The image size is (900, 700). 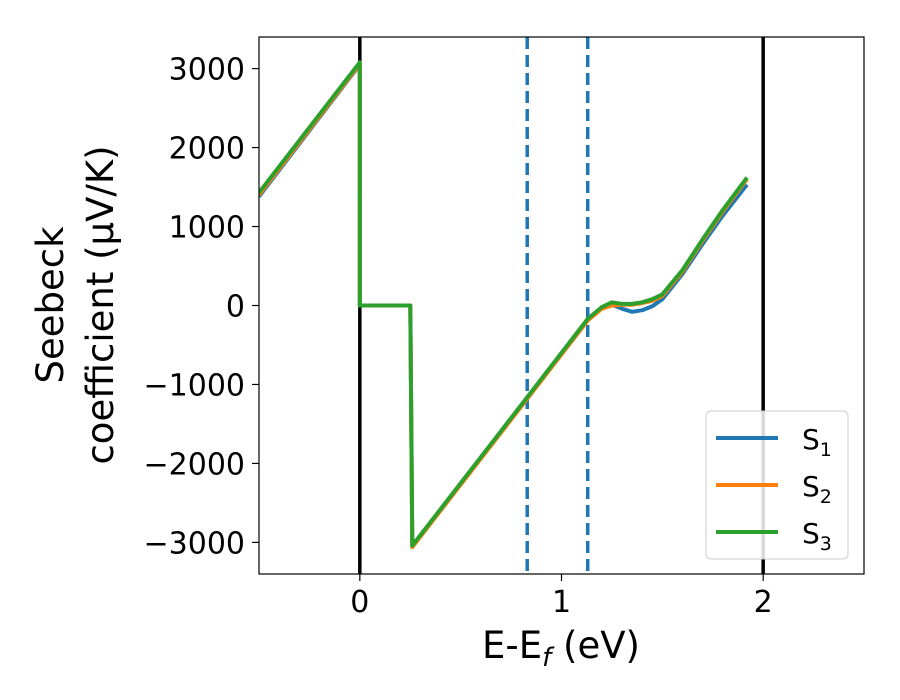 I want to click on y-tick-label: −2000, so click(x=194, y=464).